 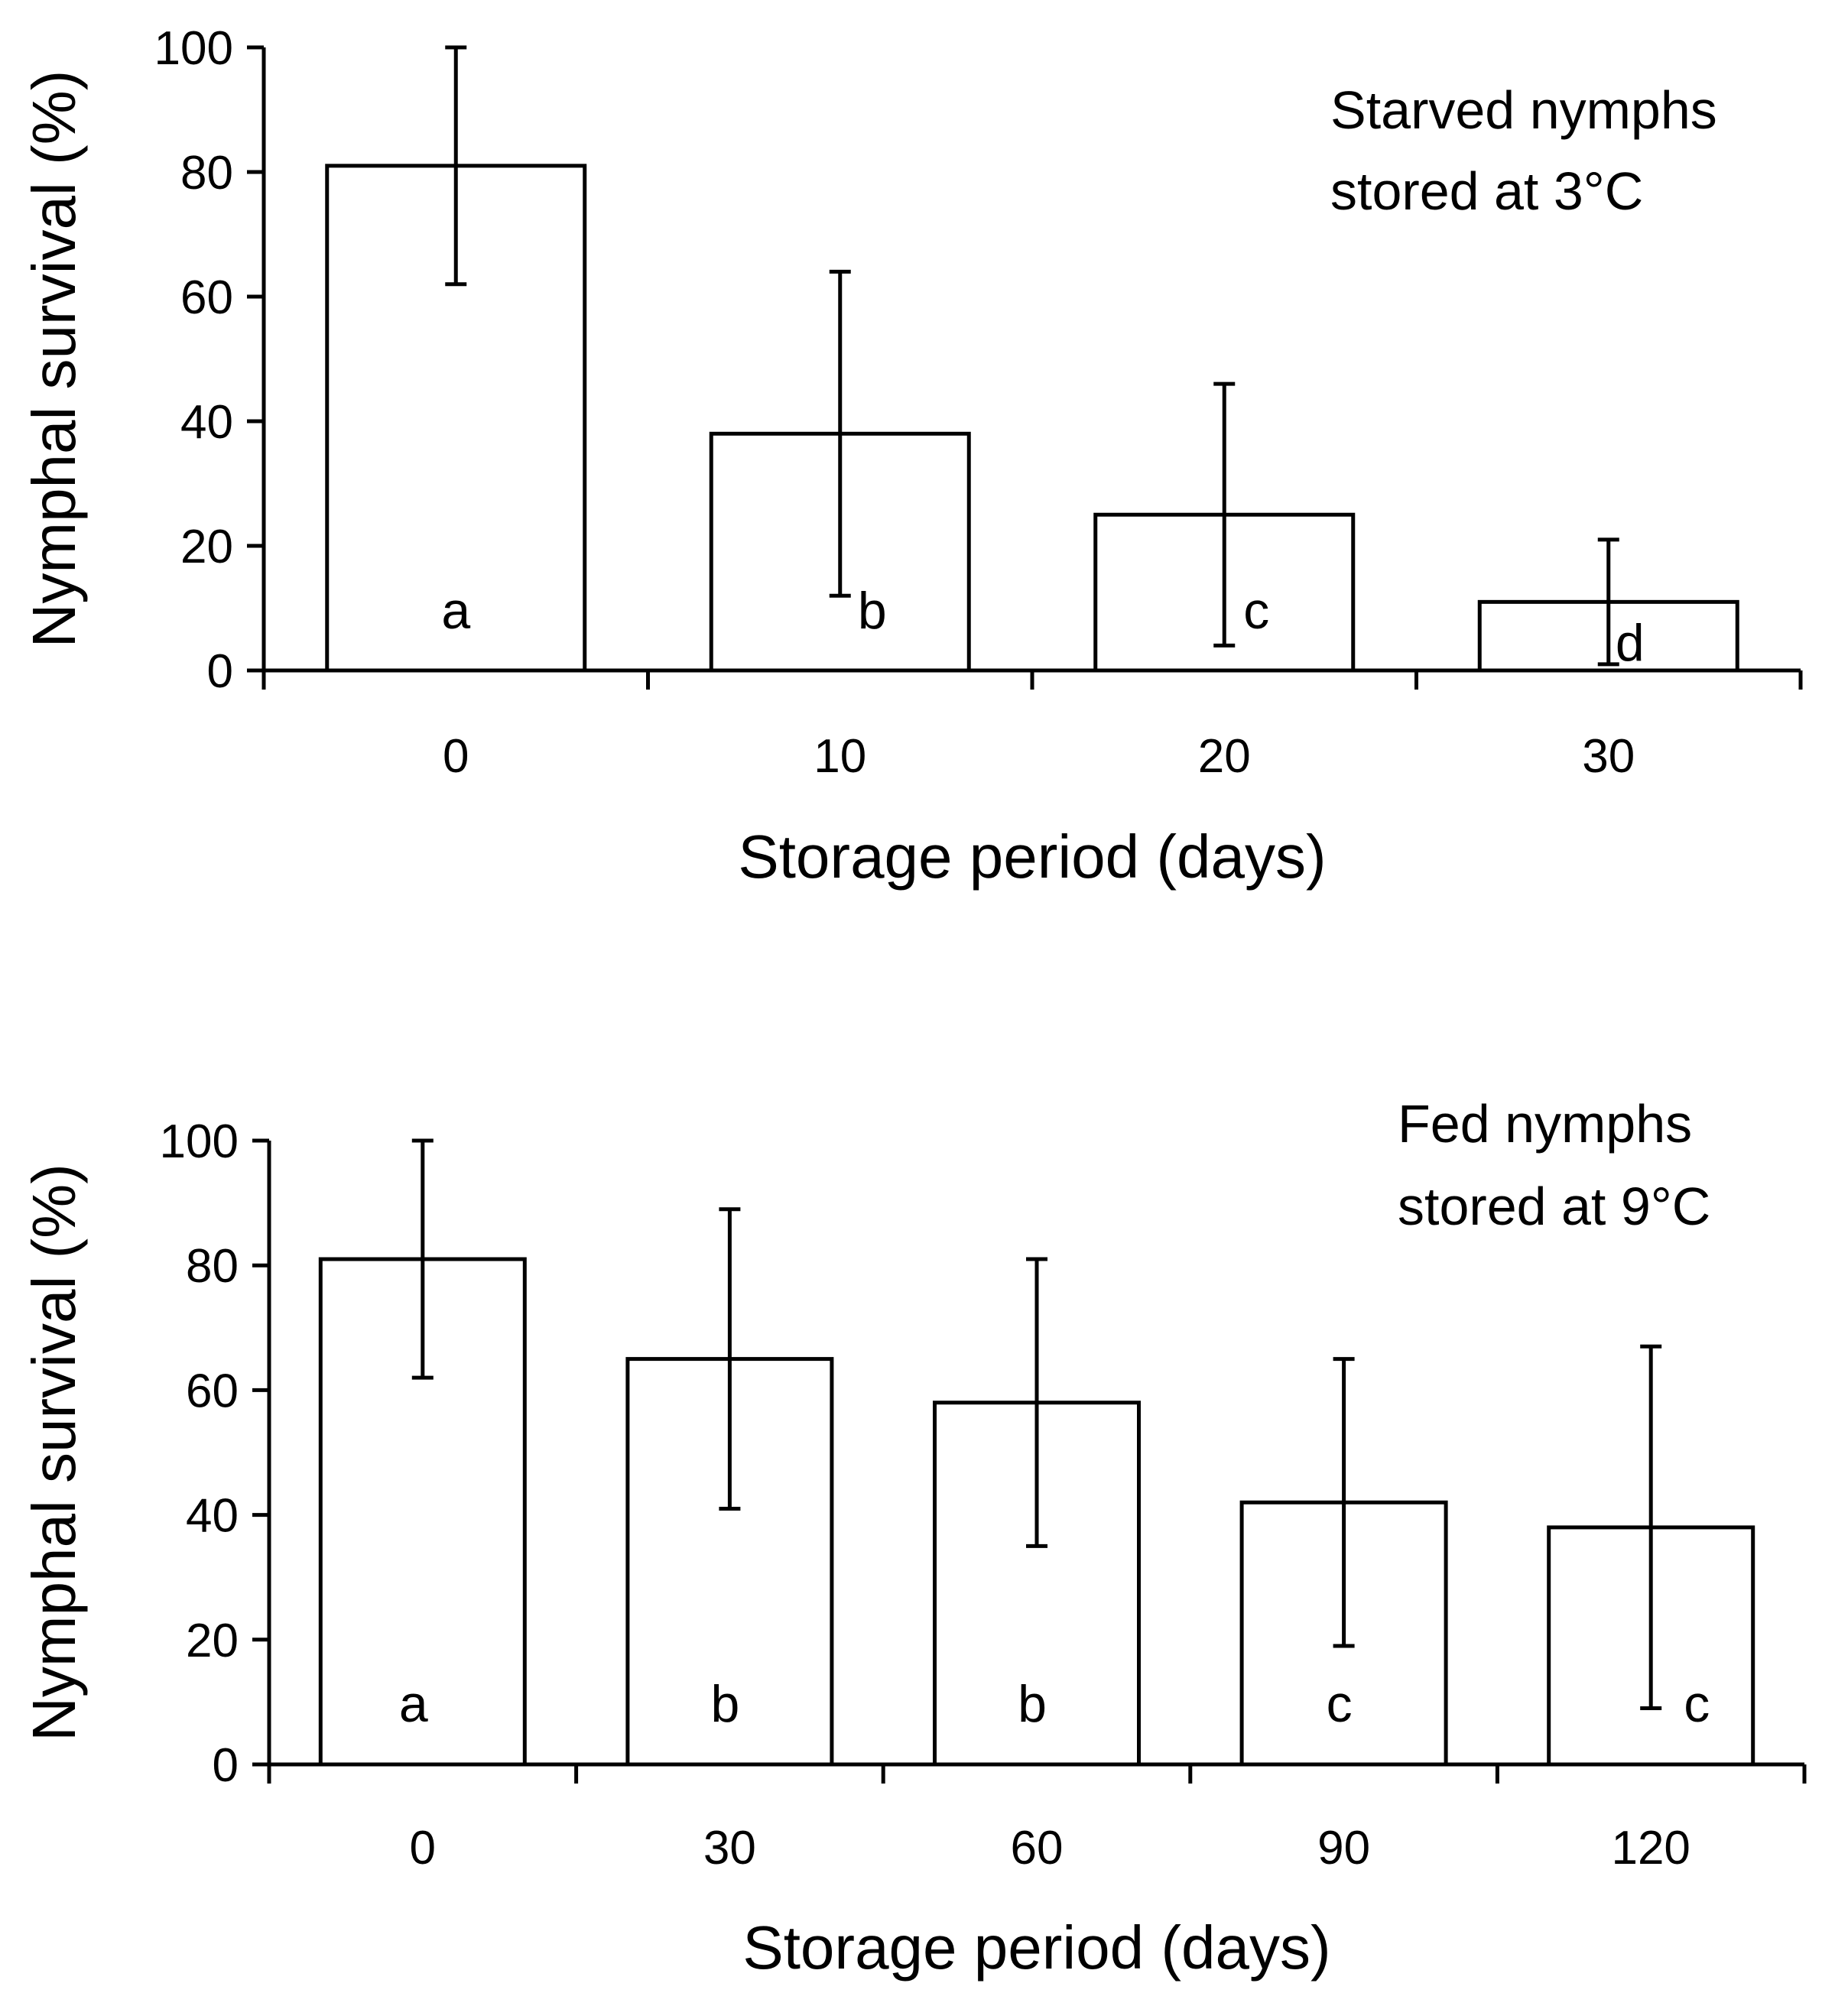 I want to click on panel-annotation: stored at 9°C, so click(x=1554, y=1206).